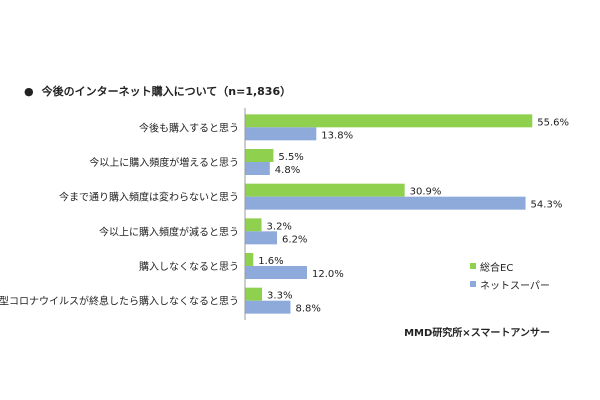  What do you see at coordinates (166, 91) in the screenshot?
I see `chart-title-text: 今後のインターネット購入について（n=1,836）` at bounding box center [166, 91].